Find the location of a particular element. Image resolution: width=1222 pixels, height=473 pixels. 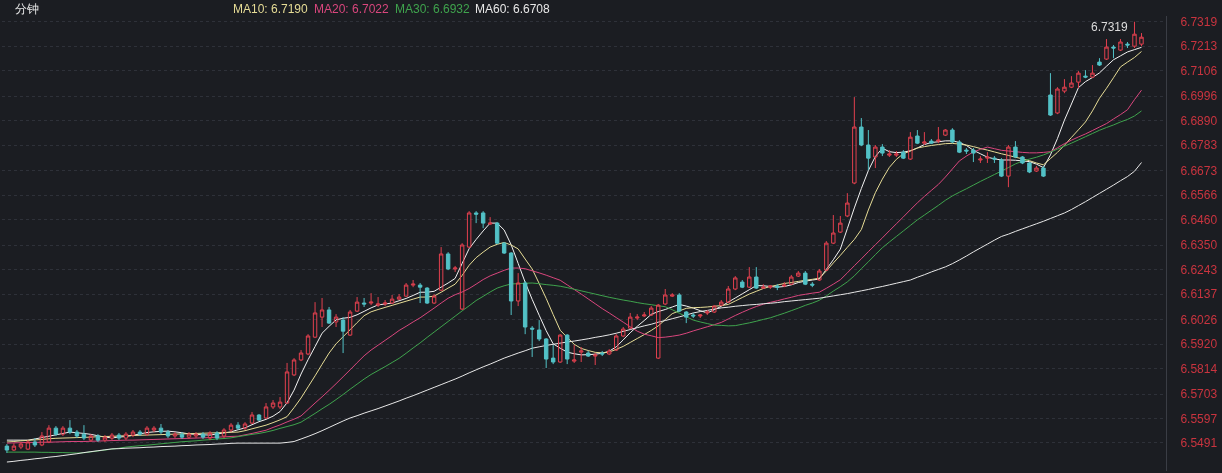

y-tick-label: 6.5597 is located at coordinates (1199, 418).